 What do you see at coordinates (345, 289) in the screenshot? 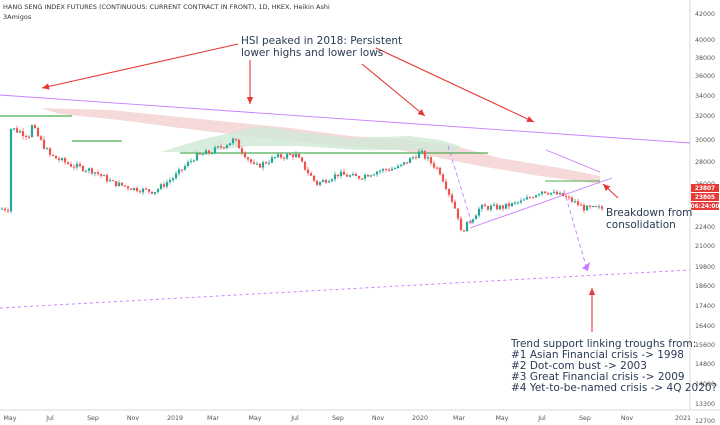
I see `support-trendline` at bounding box center [345, 289].